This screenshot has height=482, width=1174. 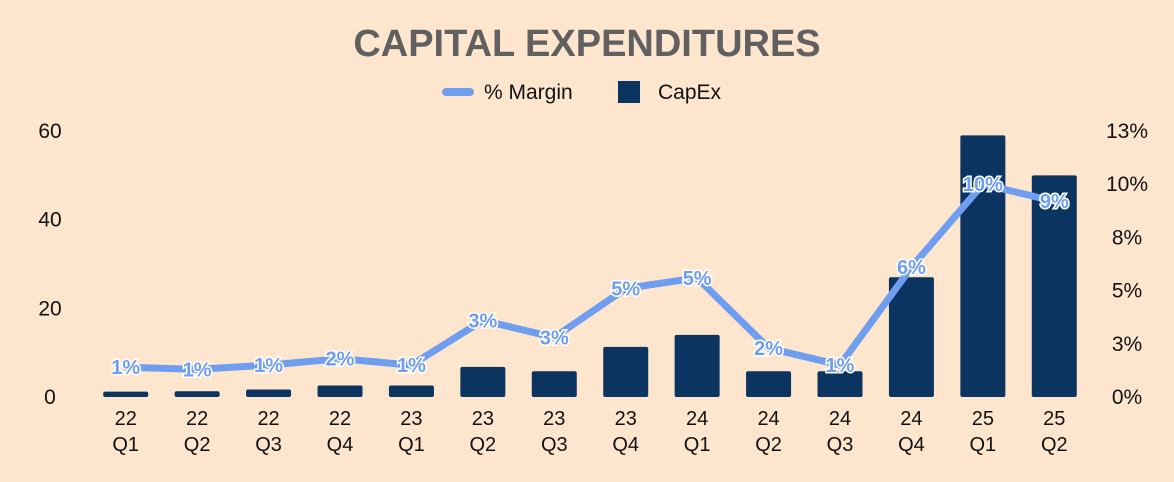 What do you see at coordinates (49, 220) in the screenshot?
I see `left-tick-label: 40` at bounding box center [49, 220].